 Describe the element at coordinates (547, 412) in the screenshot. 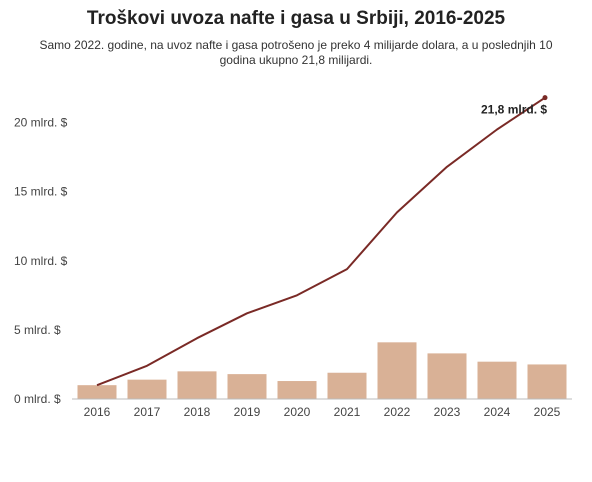

I see `x-tick-label: 2025` at that location.